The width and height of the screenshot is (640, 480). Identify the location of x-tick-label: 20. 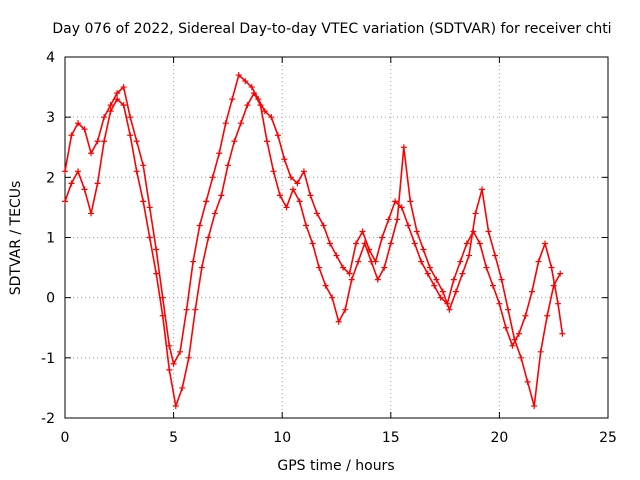
(499, 438).